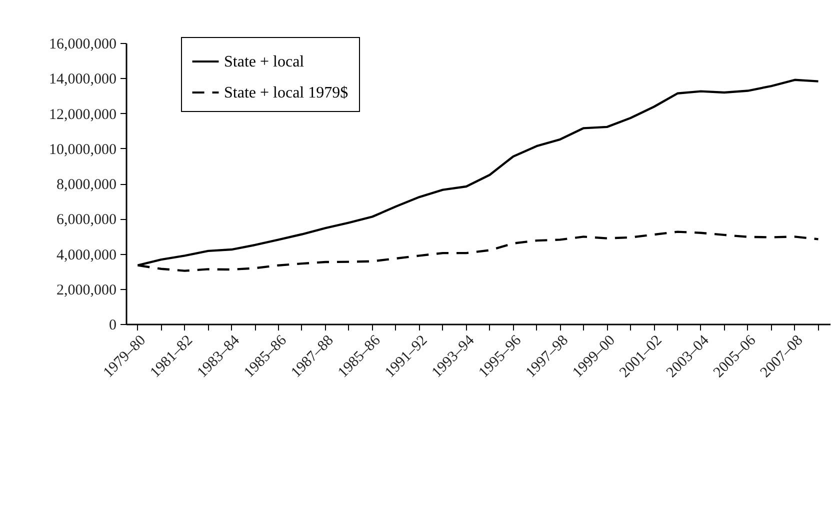 The image size is (831, 518). Describe the element at coordinates (86, 290) in the screenshot. I see `y-tick-label: 2,000,000` at that location.